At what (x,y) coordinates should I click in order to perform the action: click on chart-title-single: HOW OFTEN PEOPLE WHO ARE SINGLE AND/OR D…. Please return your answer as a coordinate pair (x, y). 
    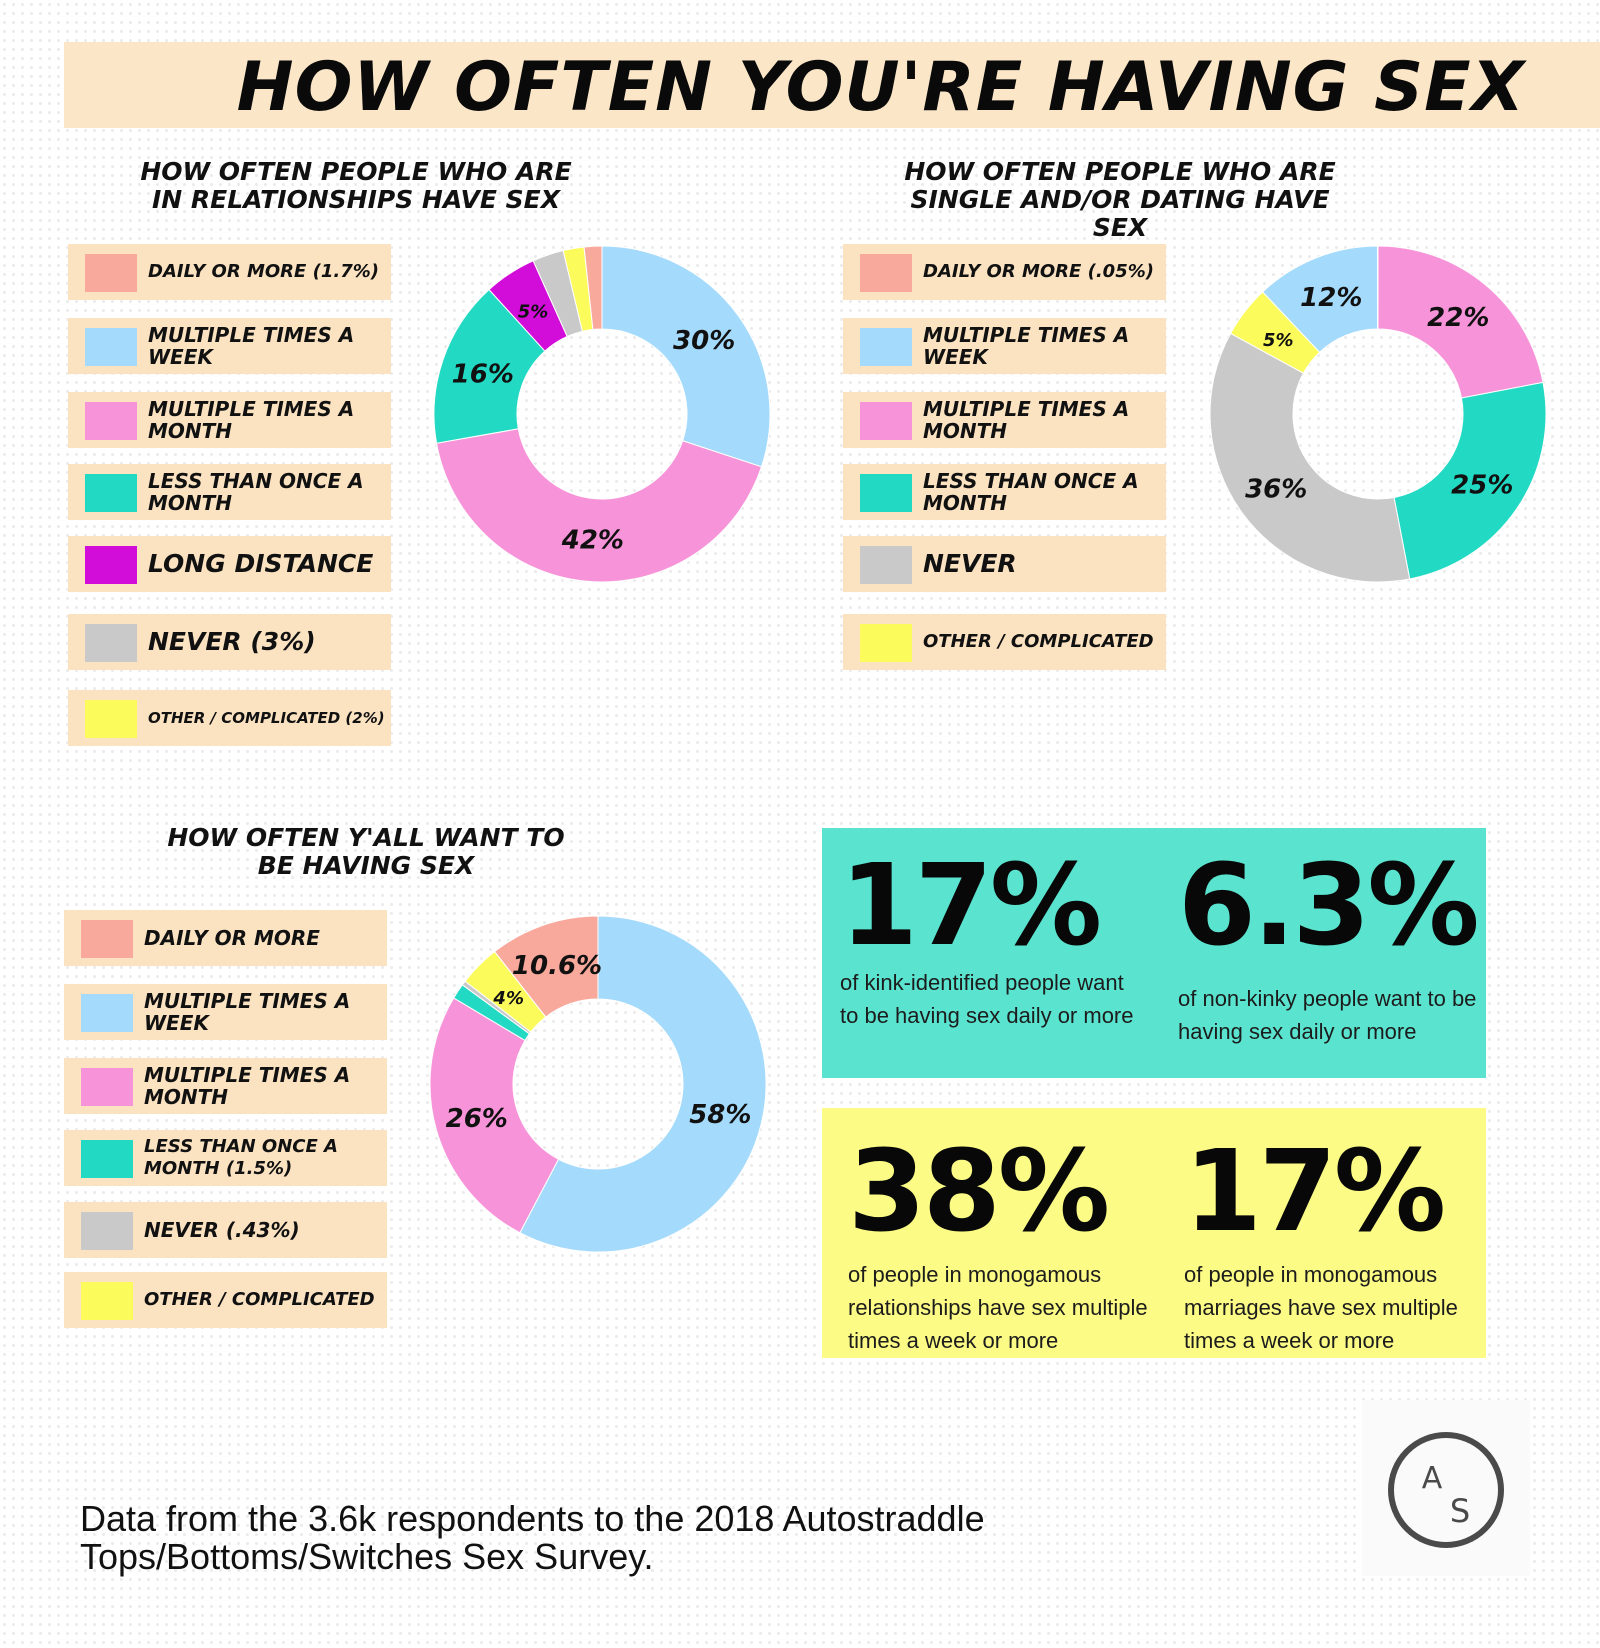
    Looking at the image, I should click on (1120, 199).